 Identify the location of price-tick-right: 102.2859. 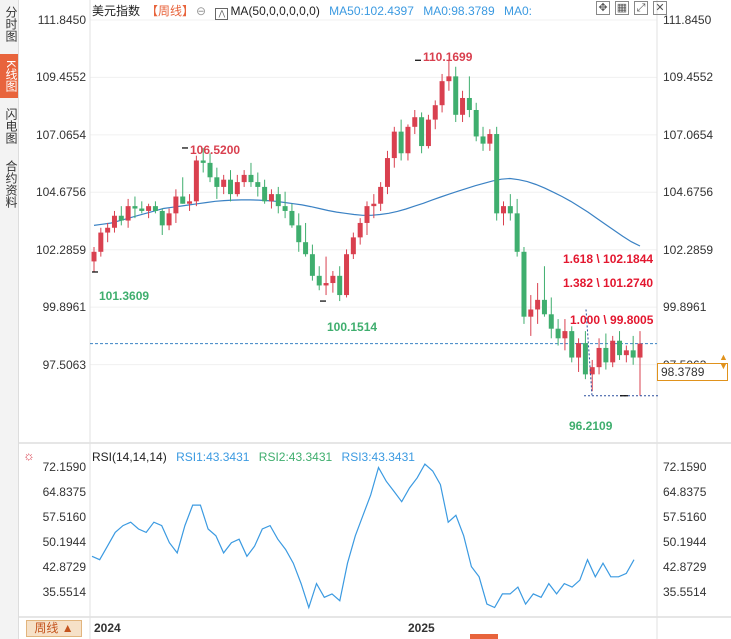
(688, 249).